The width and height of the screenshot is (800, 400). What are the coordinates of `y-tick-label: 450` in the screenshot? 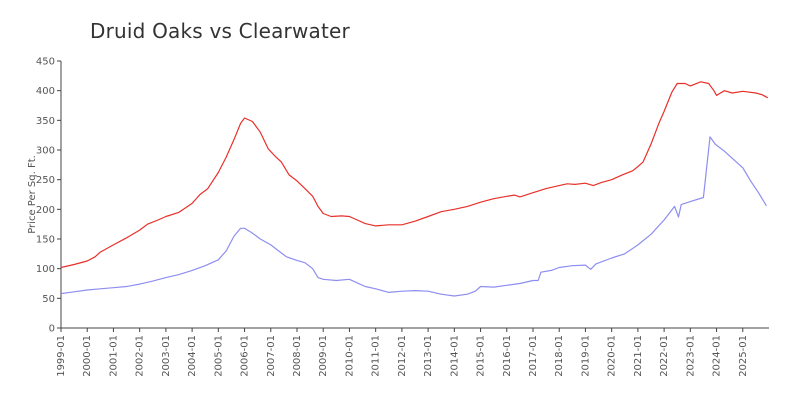 It's located at (45, 62).